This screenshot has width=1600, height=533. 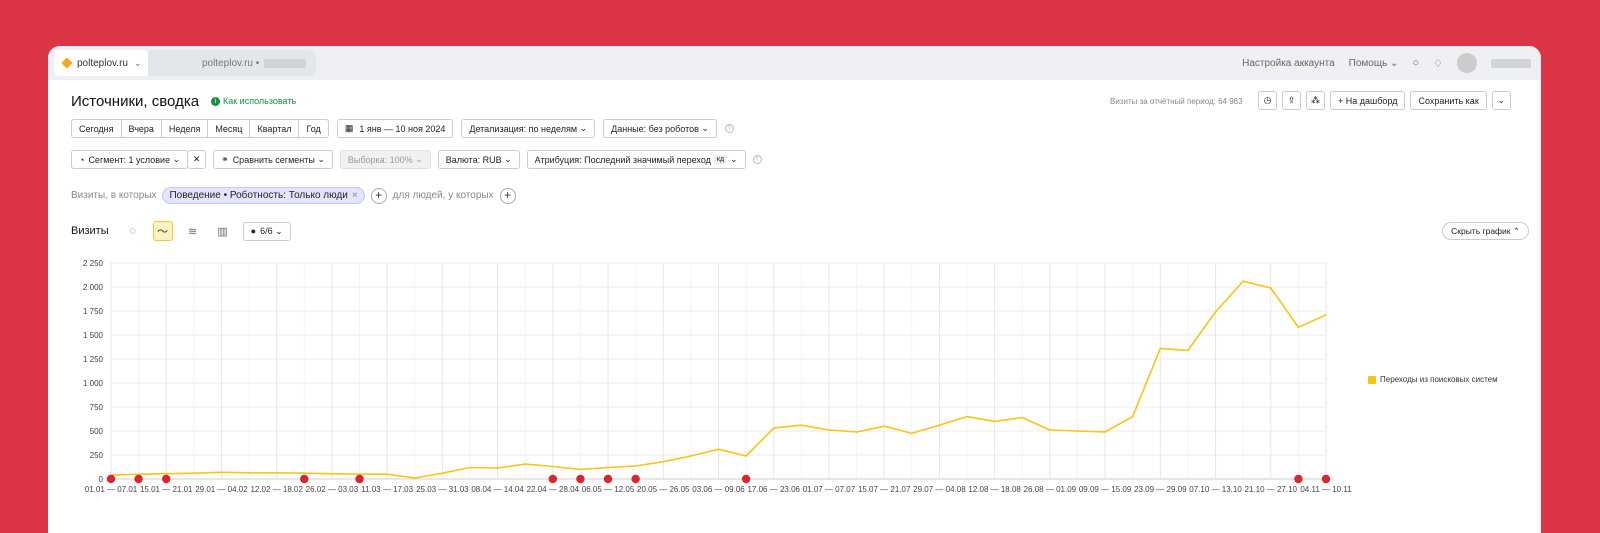 What do you see at coordinates (1433, 379) in the screenshot?
I see `chart-legend: Переходы из поисковых систем` at bounding box center [1433, 379].